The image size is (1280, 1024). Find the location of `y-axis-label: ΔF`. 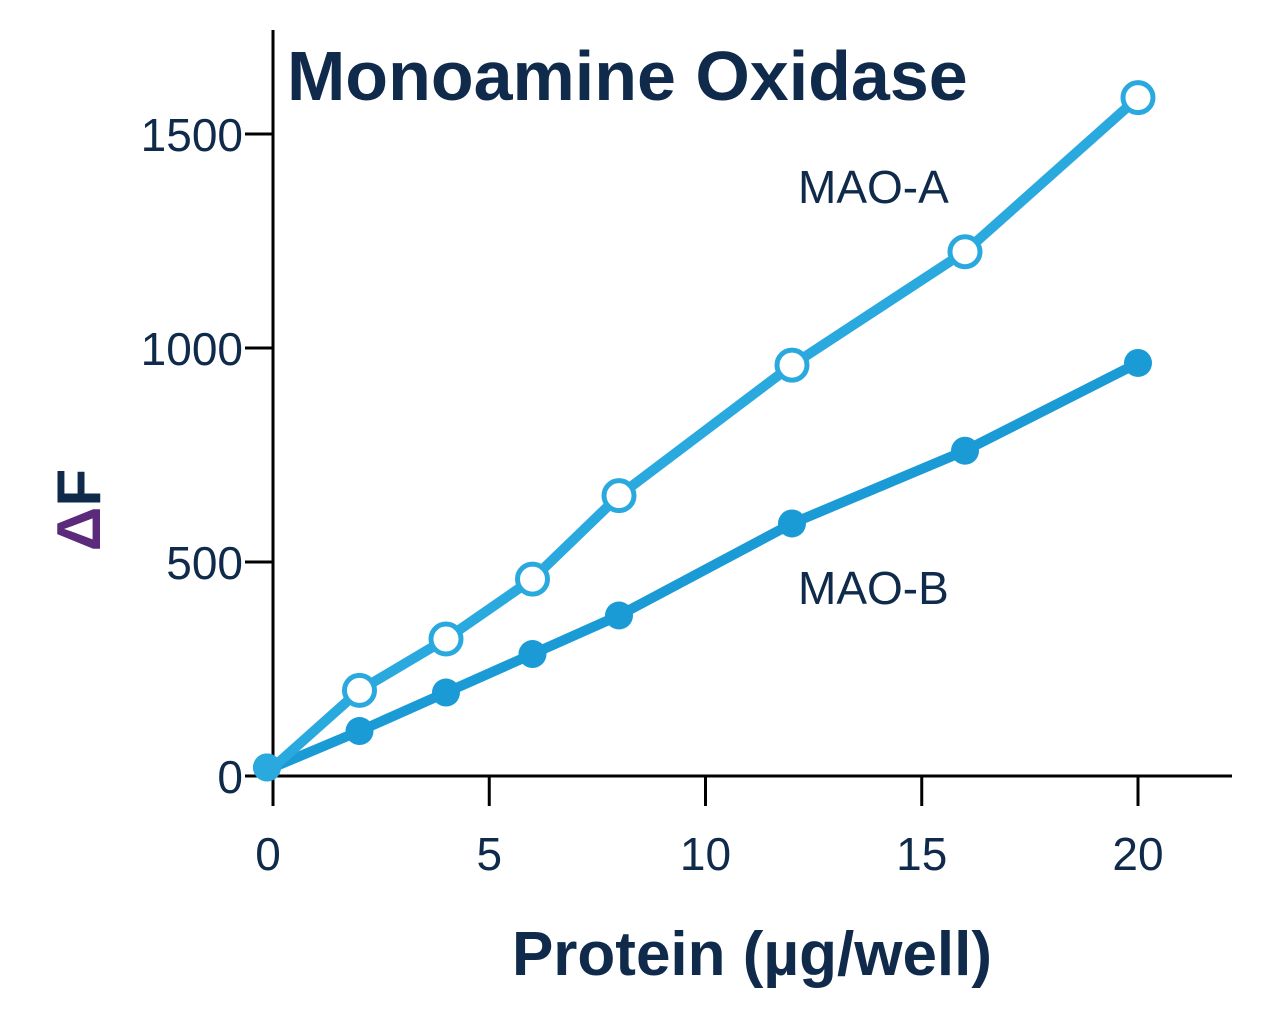

y-axis-label: ΔF is located at coordinates (79, 510).